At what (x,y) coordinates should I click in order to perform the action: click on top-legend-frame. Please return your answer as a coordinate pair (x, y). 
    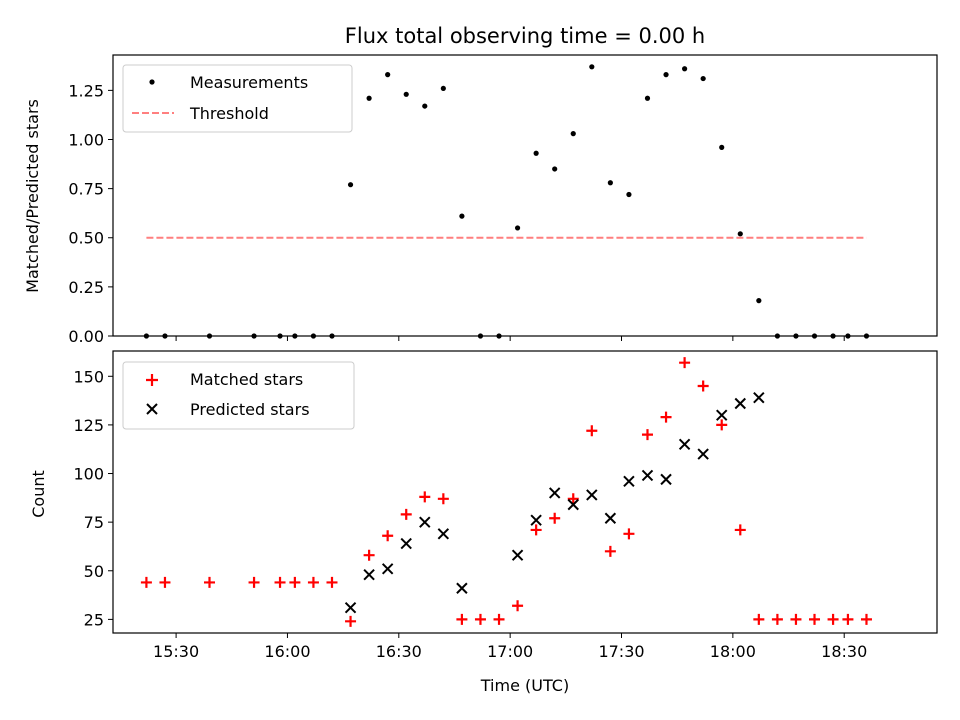
    Looking at the image, I should click on (237, 98).